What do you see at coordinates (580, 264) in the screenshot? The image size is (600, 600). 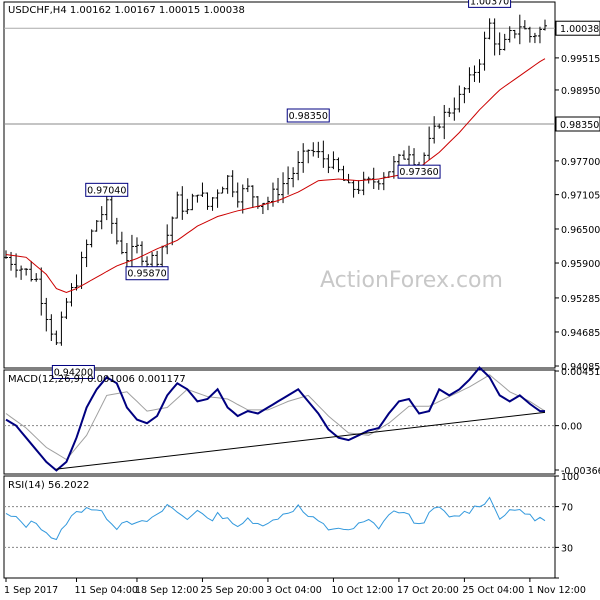 I see `price-tick-label: 0.95900` at bounding box center [580, 264].